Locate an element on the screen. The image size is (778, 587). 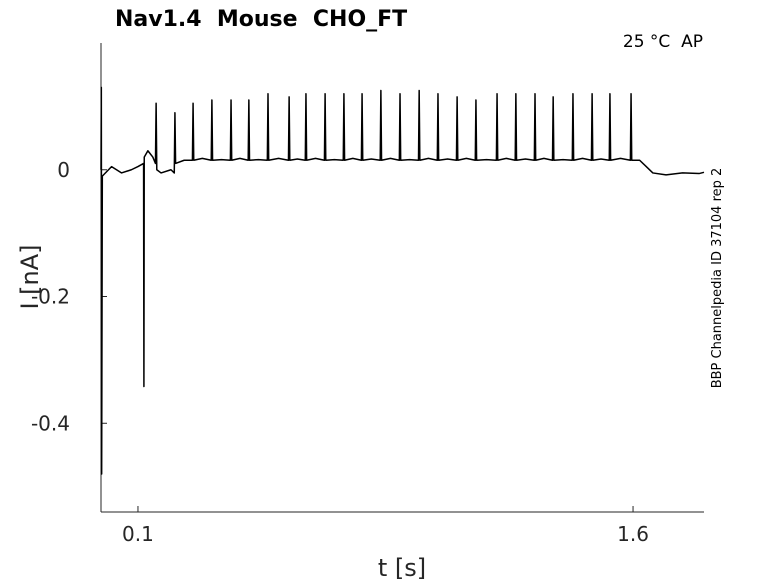
x-axis-label: t [s] is located at coordinates (402, 568).